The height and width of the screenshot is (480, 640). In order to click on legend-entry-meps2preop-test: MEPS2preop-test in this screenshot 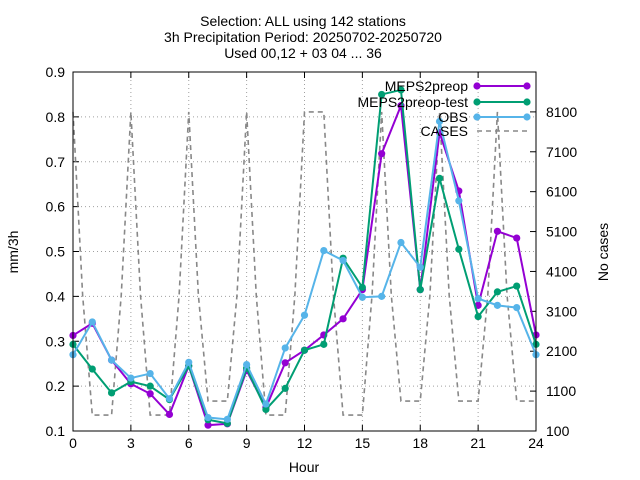, I will do `click(444, 102)`.